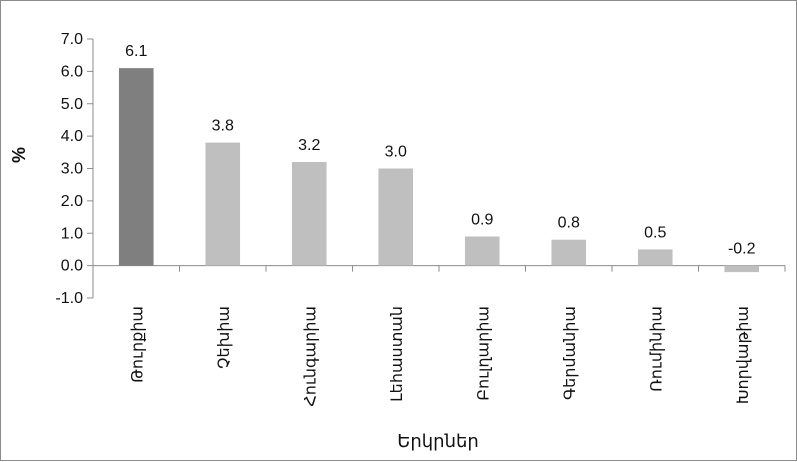 Image resolution: width=797 pixels, height=462 pixels. What do you see at coordinates (655, 232) in the screenshot?
I see `data-label: 0.5` at bounding box center [655, 232].